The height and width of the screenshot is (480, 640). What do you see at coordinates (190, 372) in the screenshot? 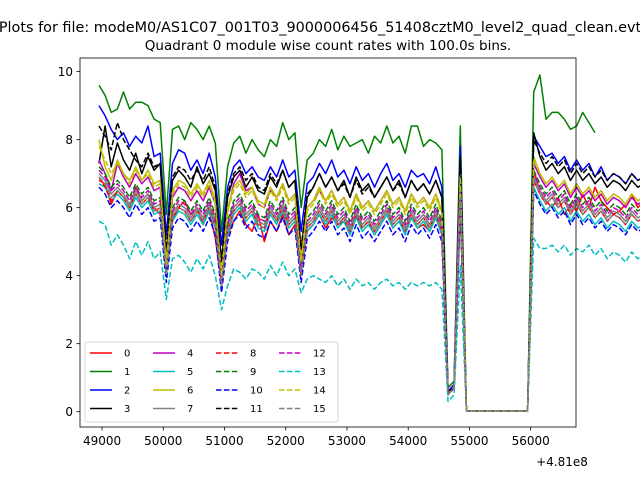
I see `legend-label-5: 5` at bounding box center [190, 372].